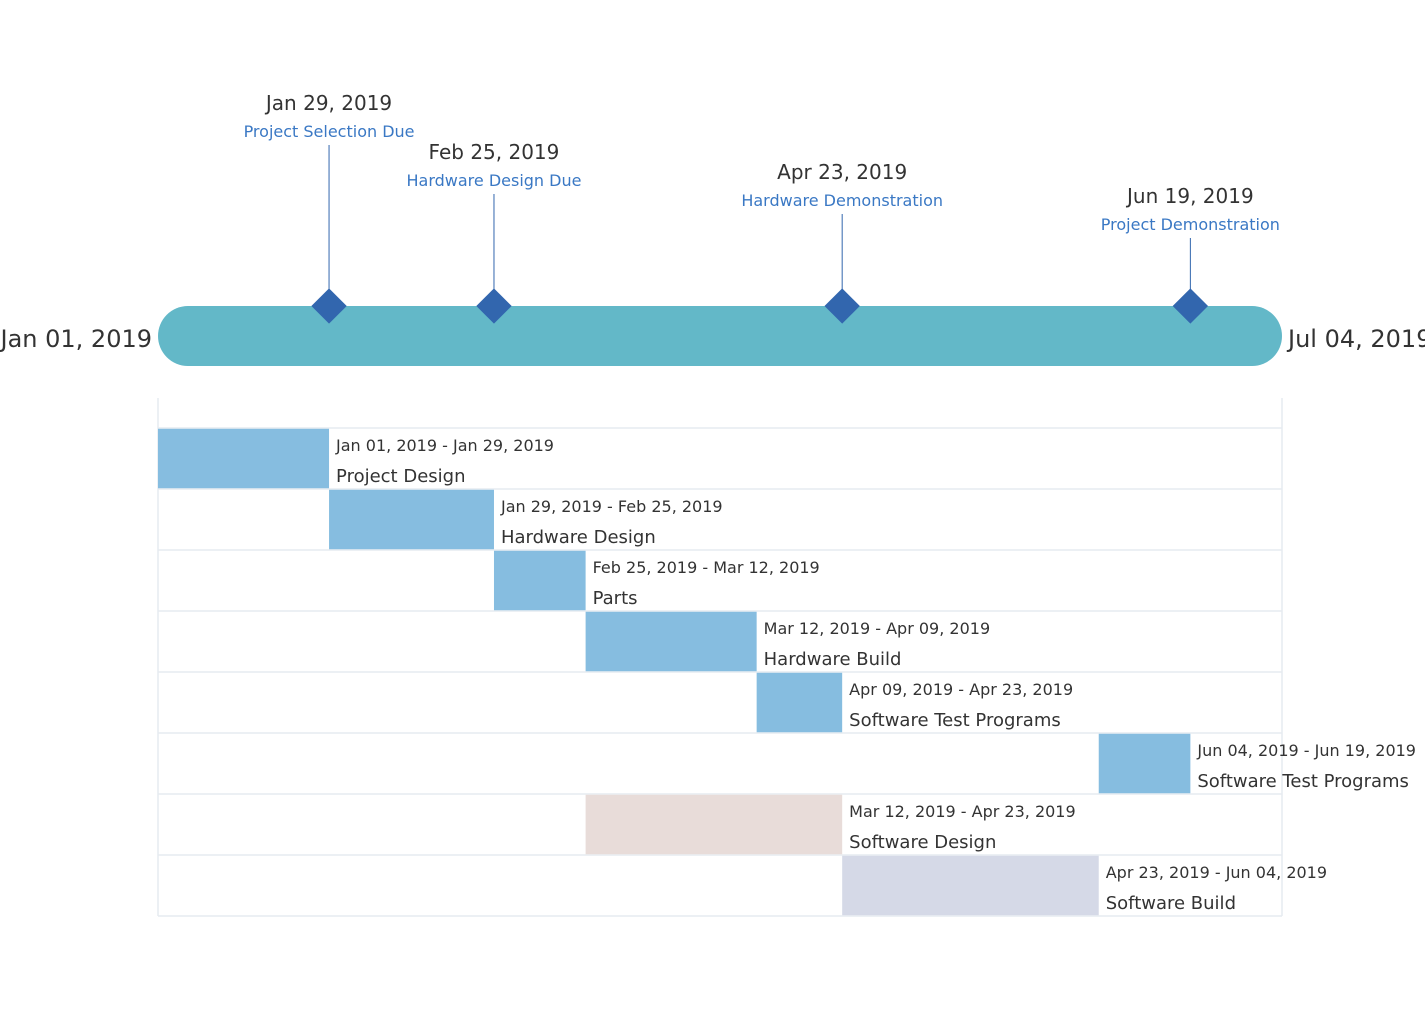 The image size is (1425, 1012). What do you see at coordinates (1189, 196) in the screenshot?
I see `milestone-date: Jun 19, 2019` at bounding box center [1189, 196].